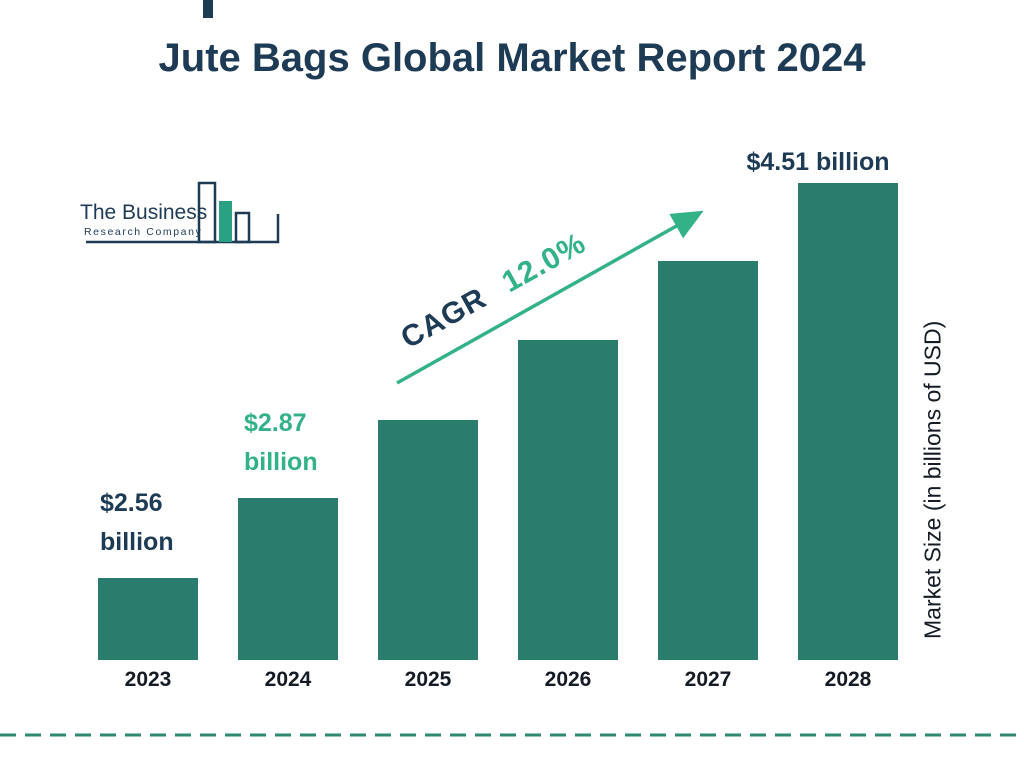 Image resolution: width=1024 pixels, height=768 pixels. I want to click on bar-2023, so click(148, 619).